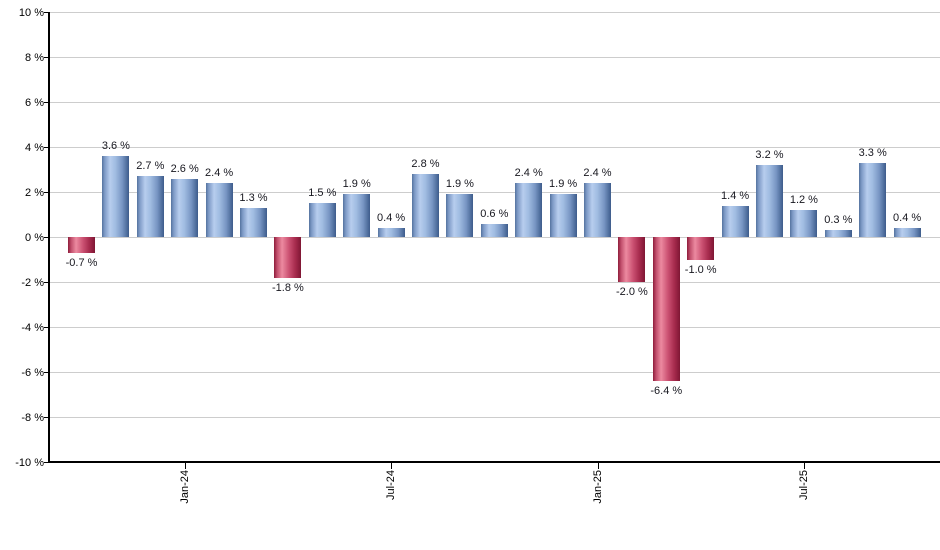 The height and width of the screenshot is (550, 940). I want to click on bar-value-label: 3.2 %, so click(769, 155).